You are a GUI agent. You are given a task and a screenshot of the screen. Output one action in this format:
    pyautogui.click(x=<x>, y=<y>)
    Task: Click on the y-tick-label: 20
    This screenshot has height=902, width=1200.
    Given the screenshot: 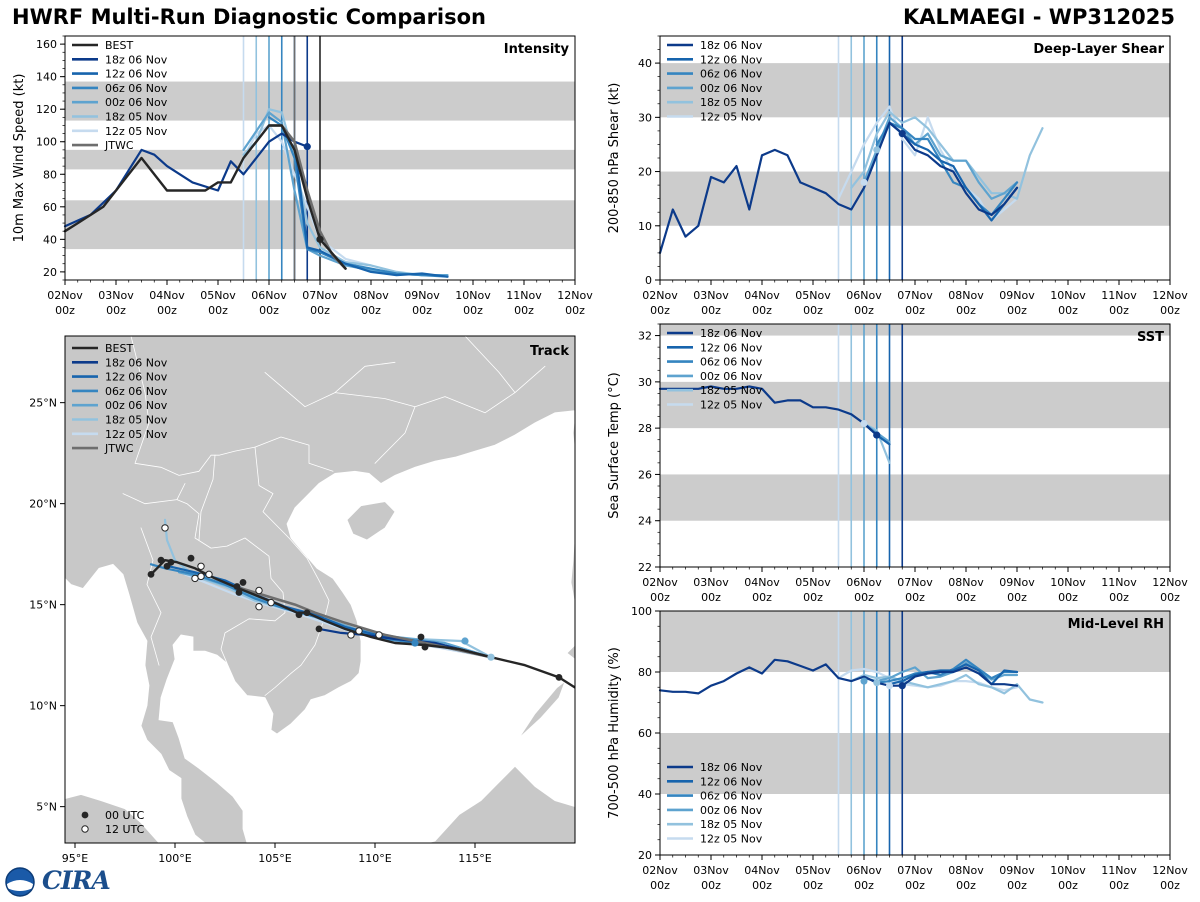 What is the action you would take?
    pyautogui.click(x=645, y=172)
    